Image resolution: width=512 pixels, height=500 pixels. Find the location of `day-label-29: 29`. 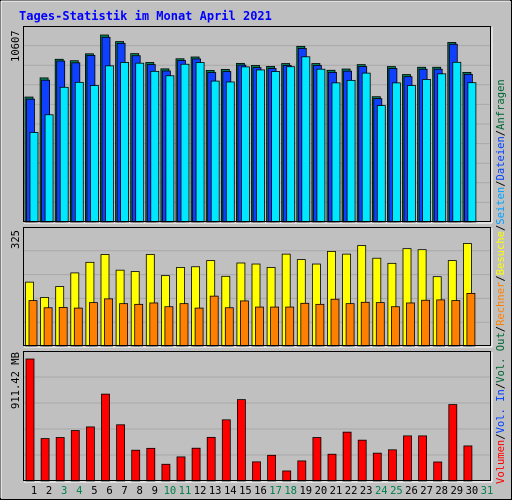

day-label-29: 29 is located at coordinates (456, 491).